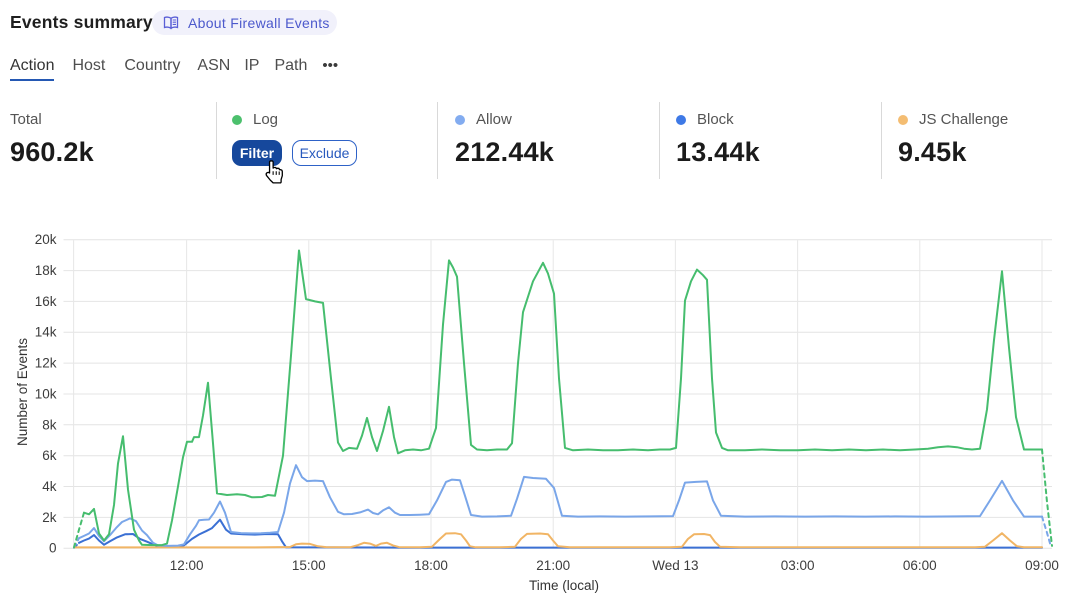 The image size is (1068, 598). Describe the element at coordinates (49, 486) in the screenshot. I see `svg-text: 4k` at that location.